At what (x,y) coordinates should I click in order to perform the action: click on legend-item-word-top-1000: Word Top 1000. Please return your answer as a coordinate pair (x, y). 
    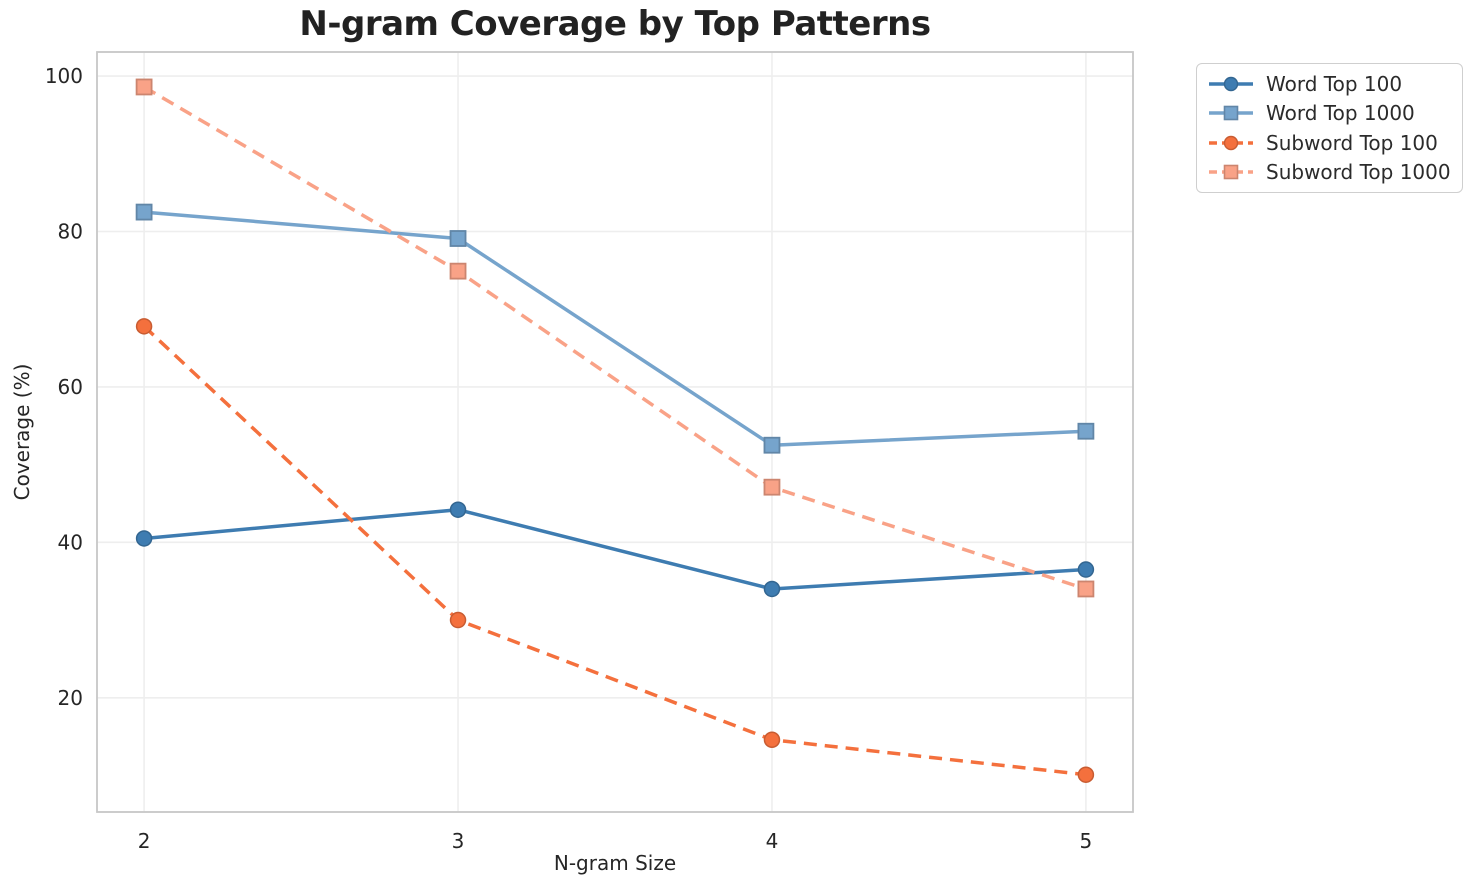
    Looking at the image, I should click on (1329, 113).